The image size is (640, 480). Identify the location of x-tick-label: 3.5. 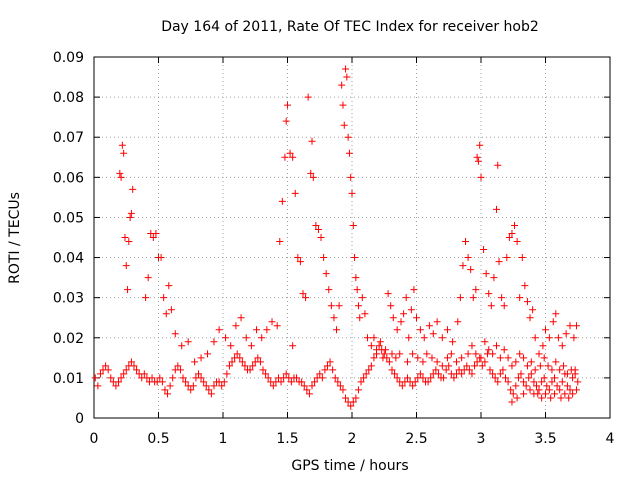
(545, 439).